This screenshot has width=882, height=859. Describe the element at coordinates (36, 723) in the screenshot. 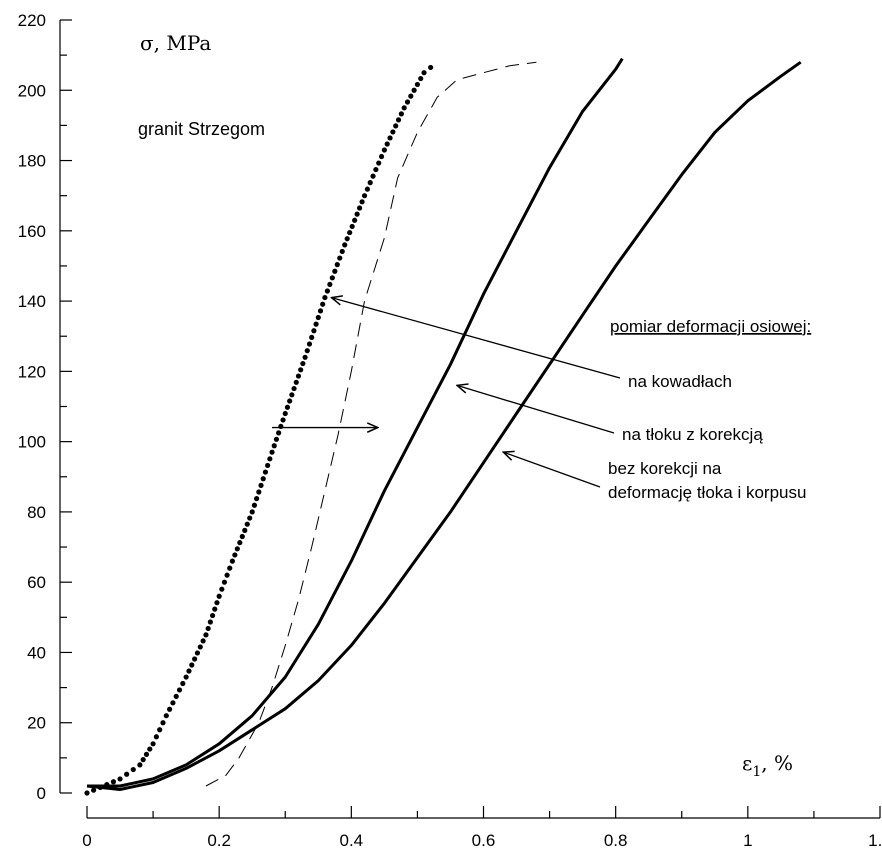

I see `y-tick-label: 20` at that location.